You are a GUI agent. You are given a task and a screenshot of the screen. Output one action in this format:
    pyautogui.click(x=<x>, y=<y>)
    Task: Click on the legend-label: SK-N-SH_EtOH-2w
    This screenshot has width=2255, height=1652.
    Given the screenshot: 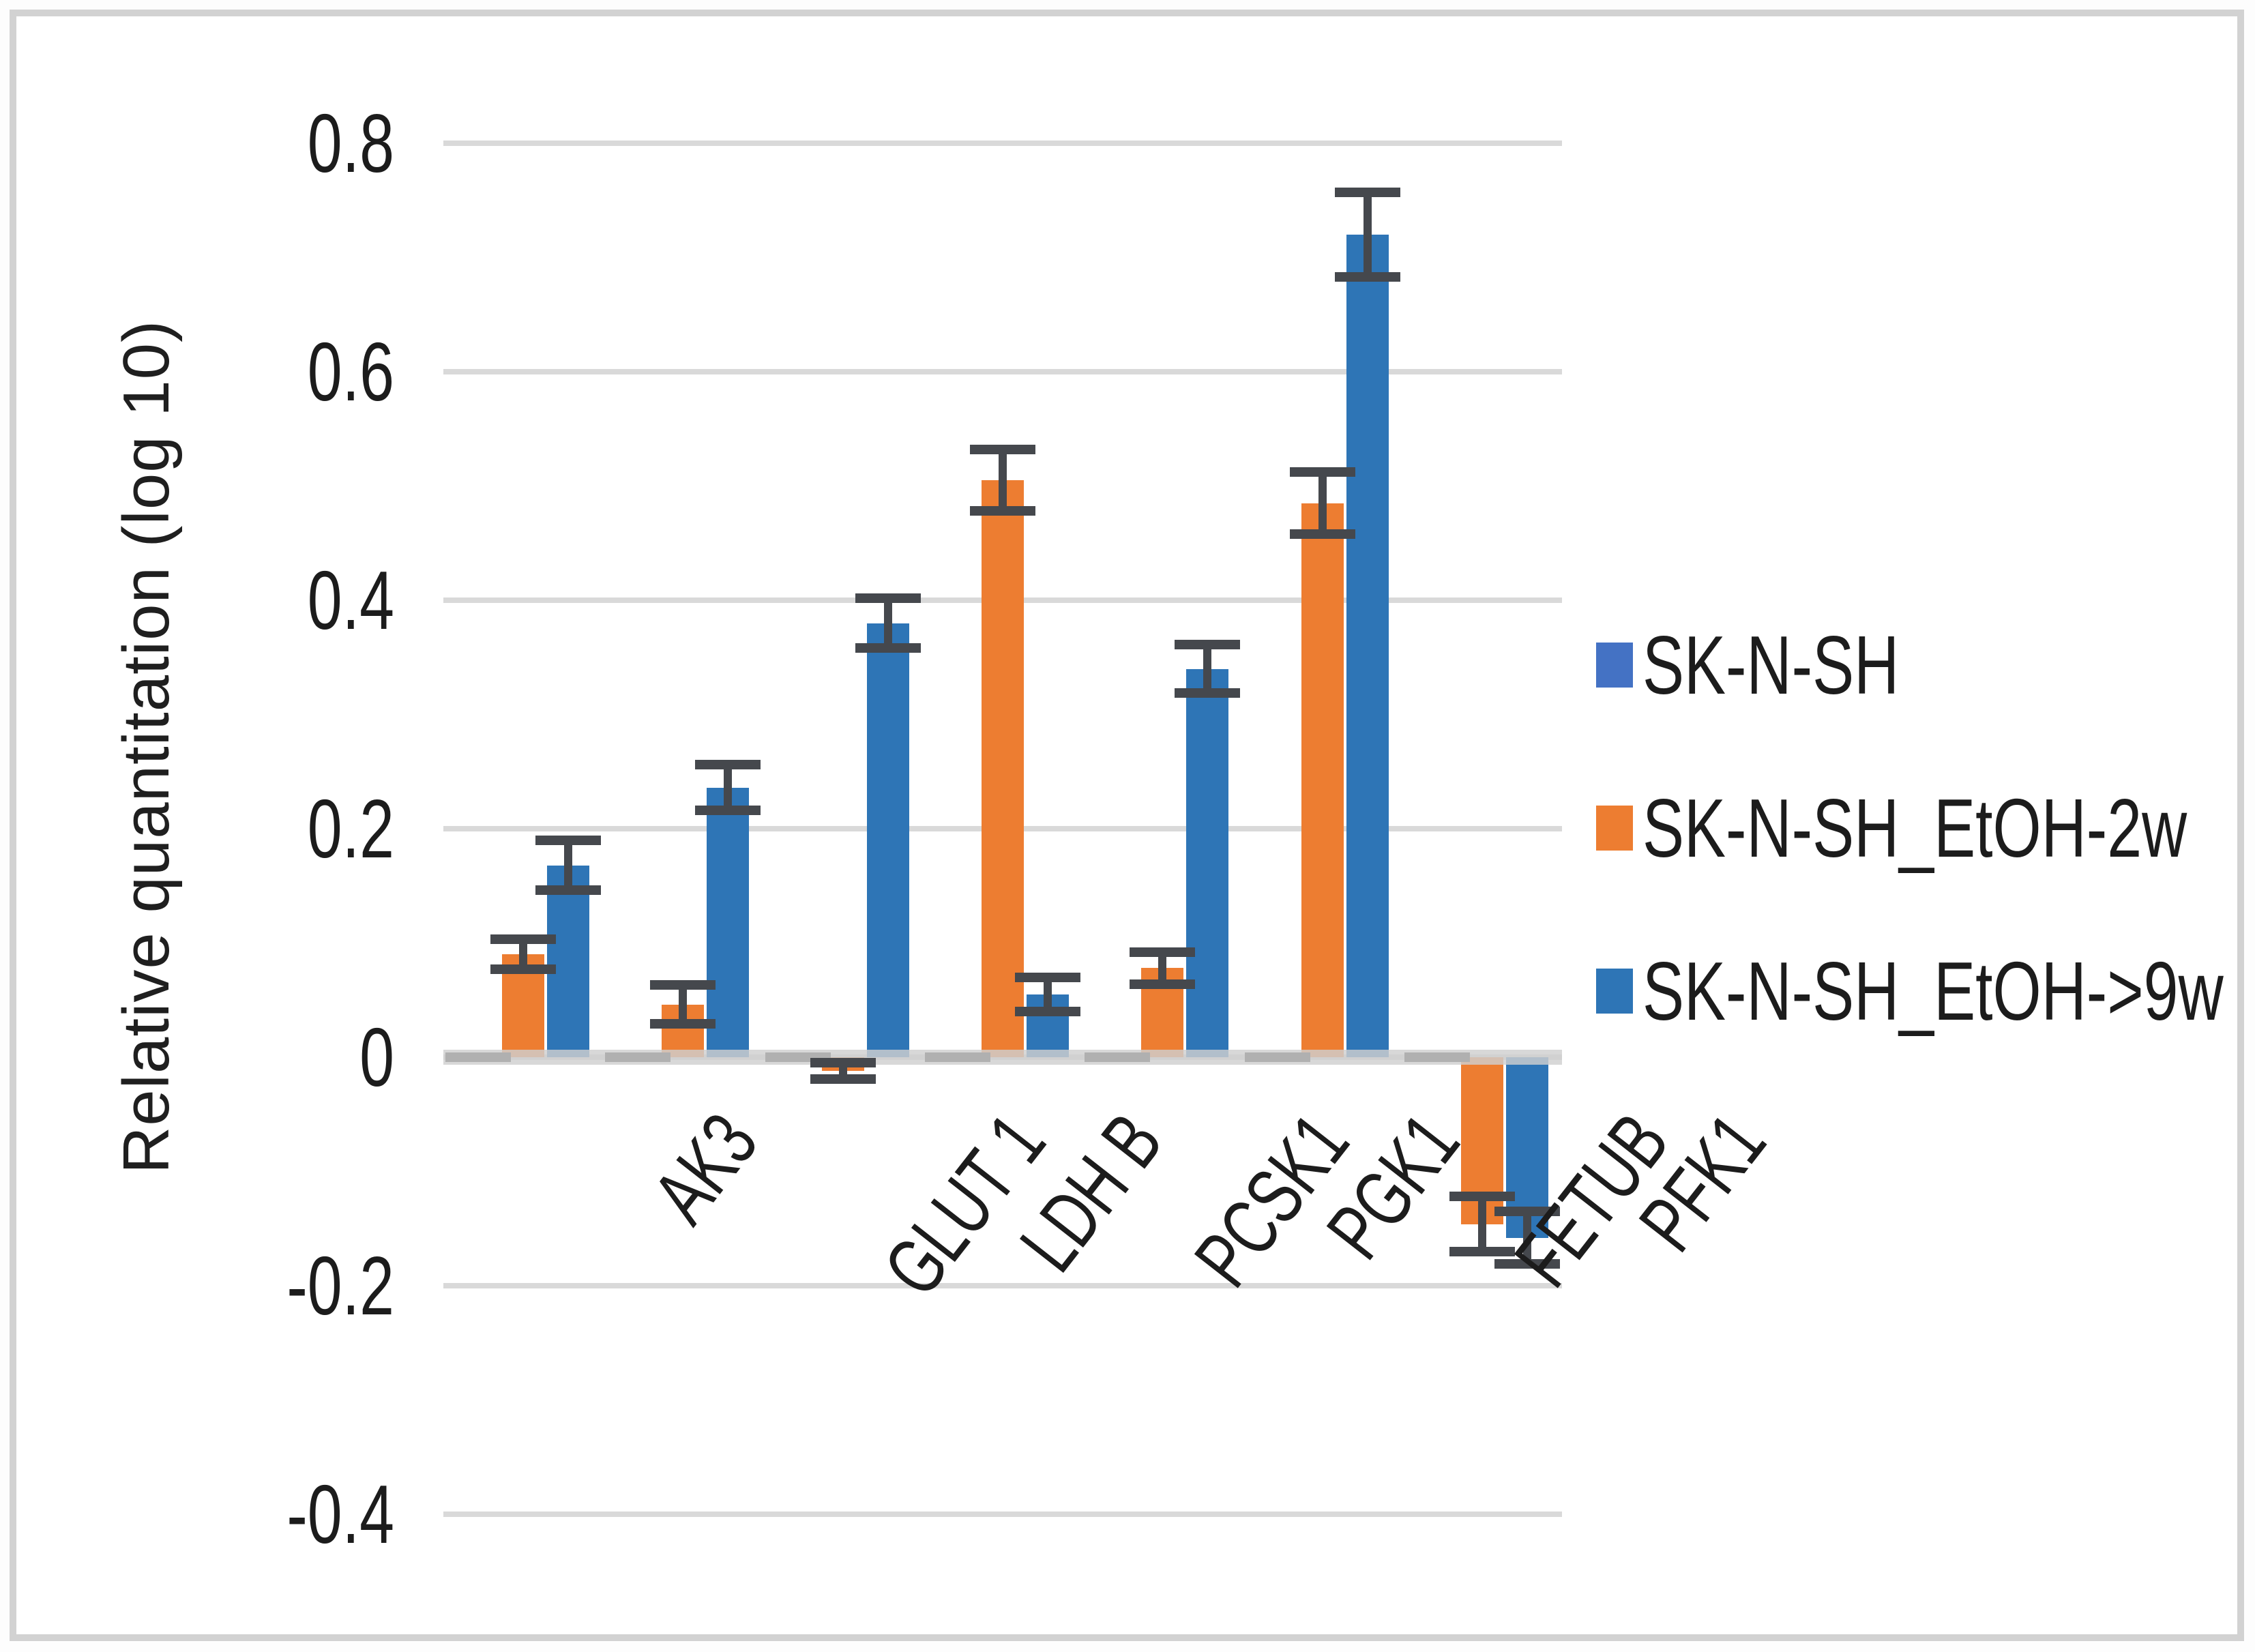 What is the action you would take?
    pyautogui.click(x=1914, y=828)
    